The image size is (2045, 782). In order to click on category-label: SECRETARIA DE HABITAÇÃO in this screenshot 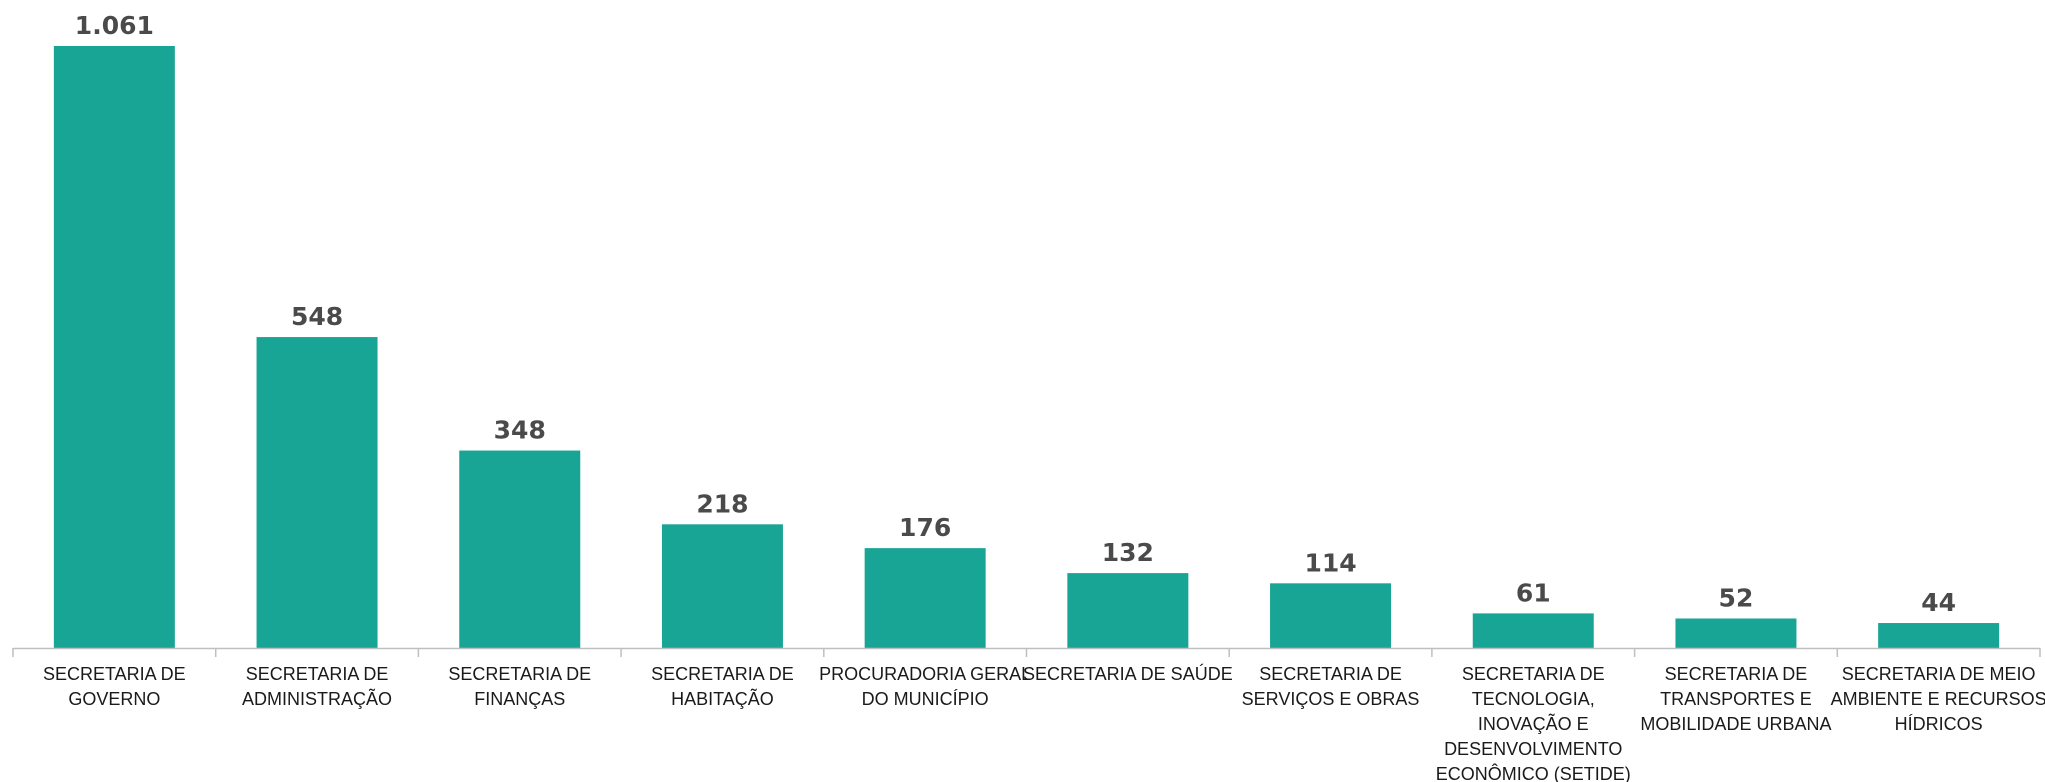, I will do `click(722, 686)`.